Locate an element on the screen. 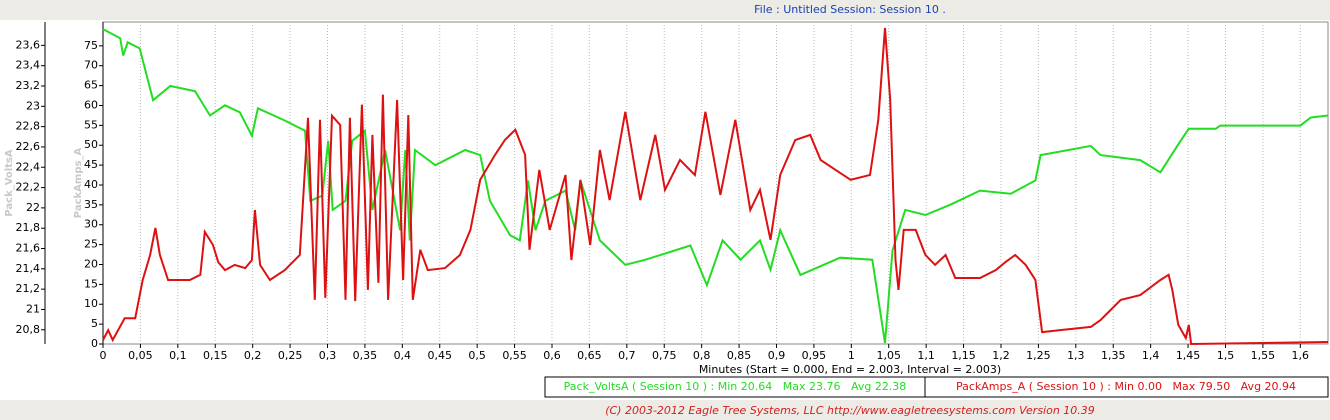  y-tick-label: 21,8 is located at coordinates (28, 227).